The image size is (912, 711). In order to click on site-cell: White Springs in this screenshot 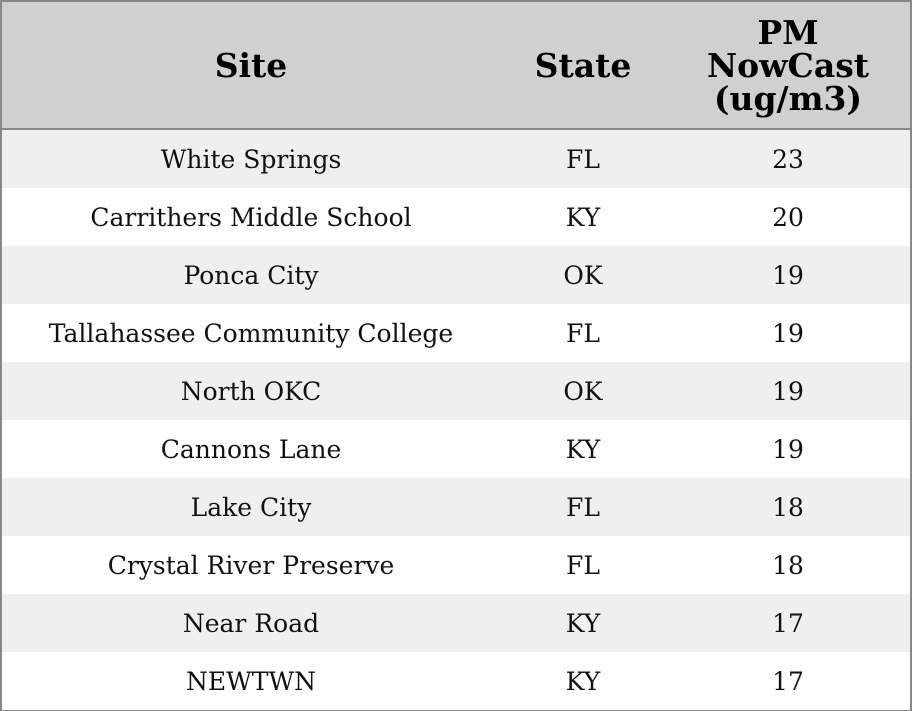, I will do `click(251, 158)`.